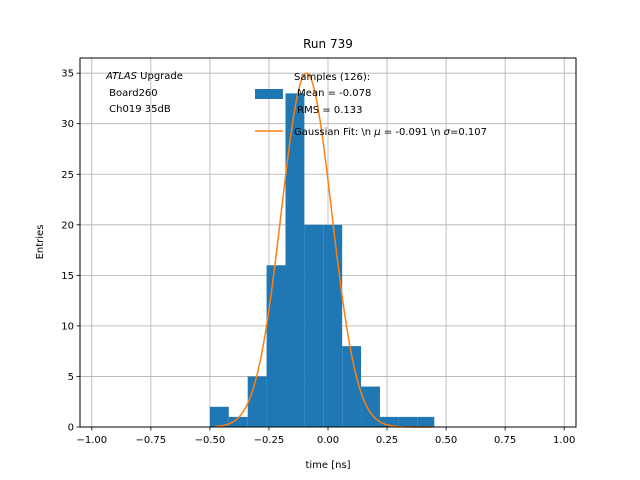 The height and width of the screenshot is (480, 640). Describe the element at coordinates (40, 242) in the screenshot. I see `y-axis-label: Entries` at that location.